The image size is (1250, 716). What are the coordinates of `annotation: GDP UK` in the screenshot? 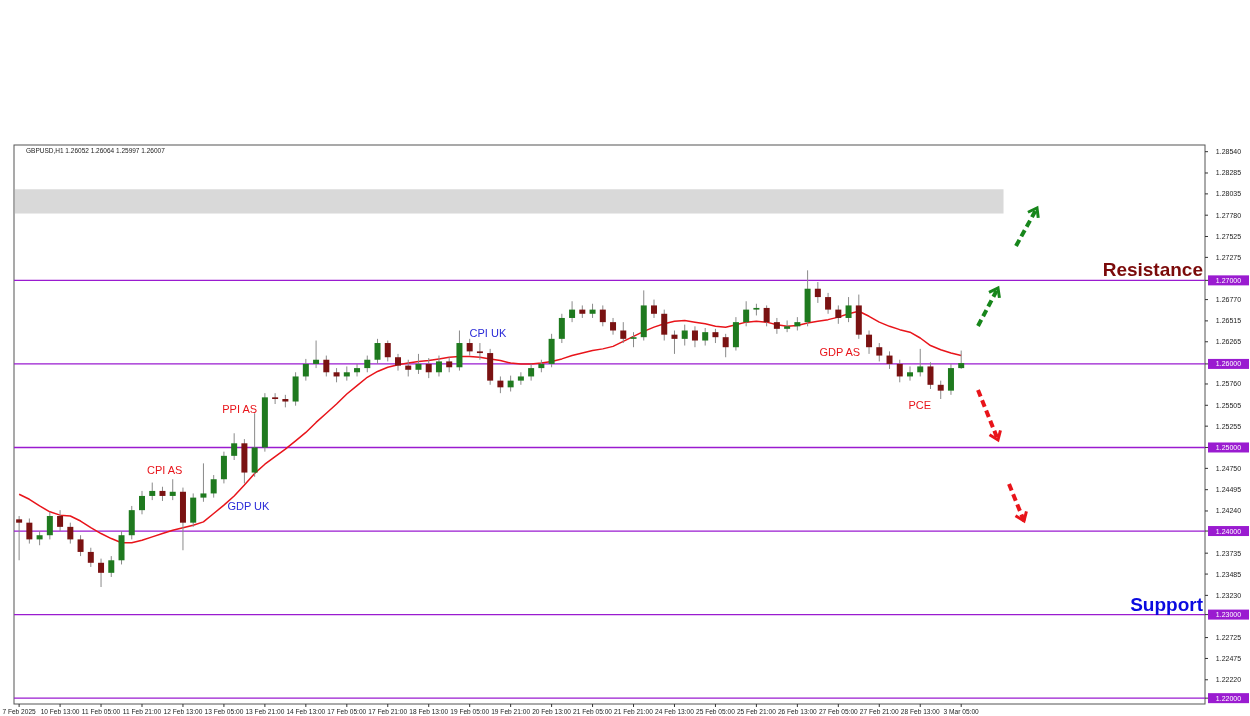 It's located at (249, 506).